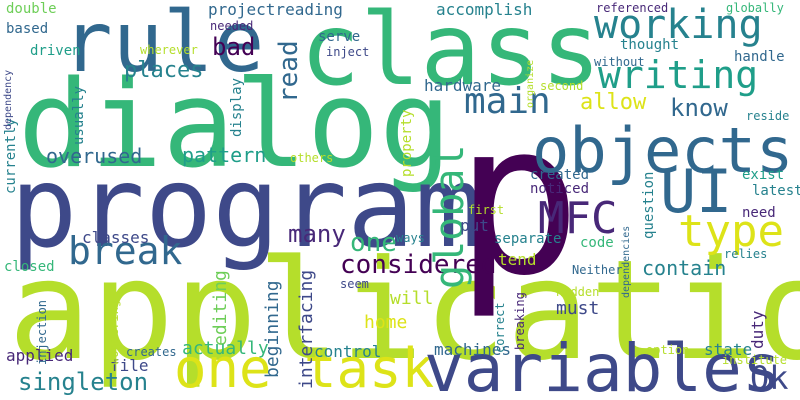 The image size is (800, 400). I want to click on word-wondering: wondering, so click(114, 332).